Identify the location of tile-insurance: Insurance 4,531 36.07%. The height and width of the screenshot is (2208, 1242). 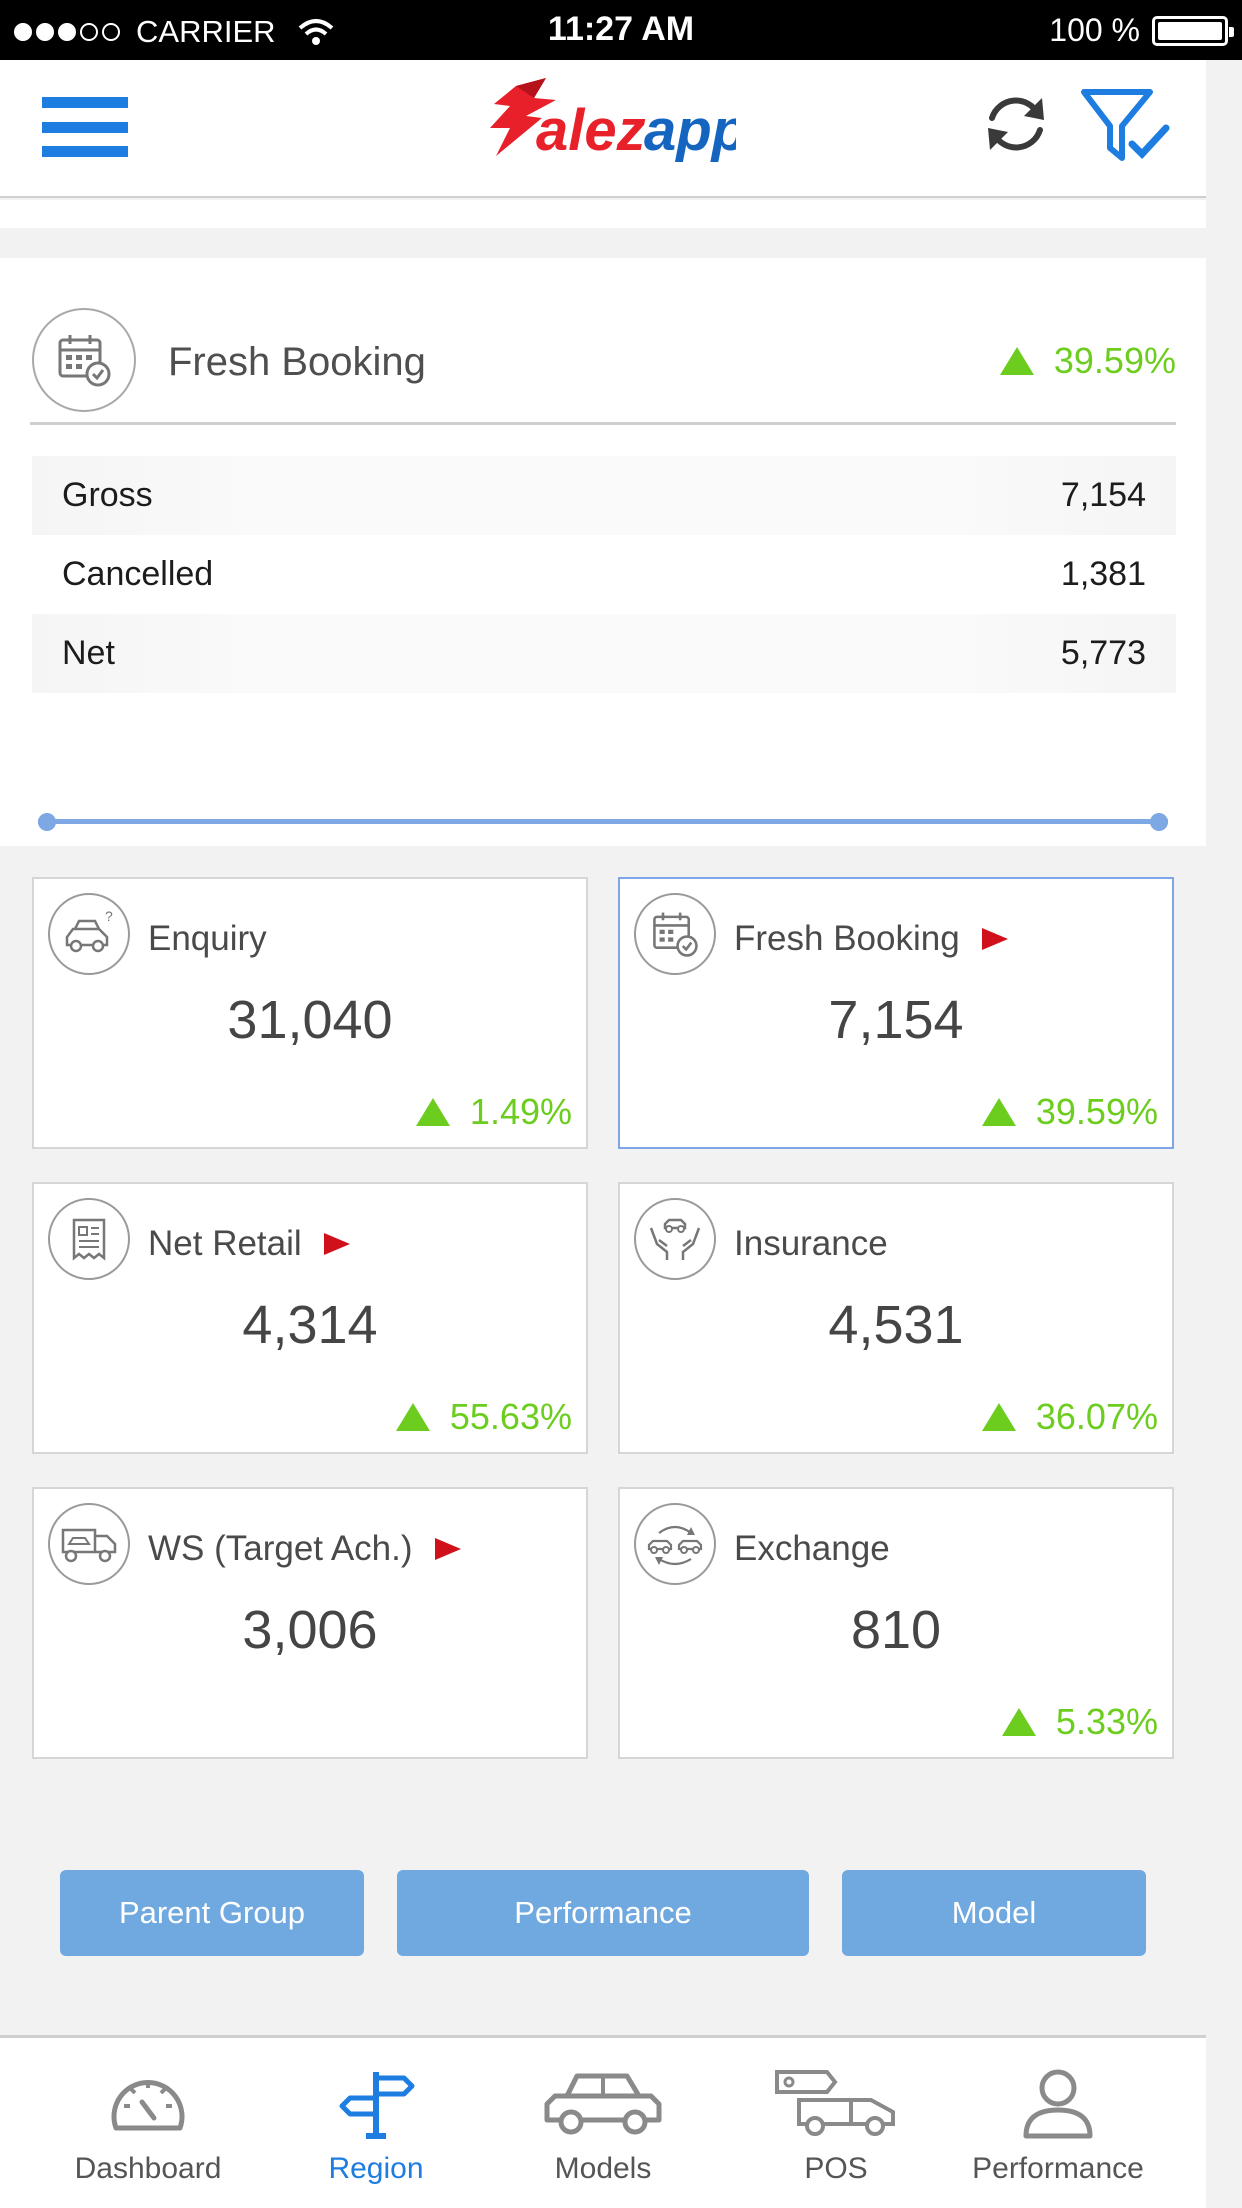
(896, 1318).